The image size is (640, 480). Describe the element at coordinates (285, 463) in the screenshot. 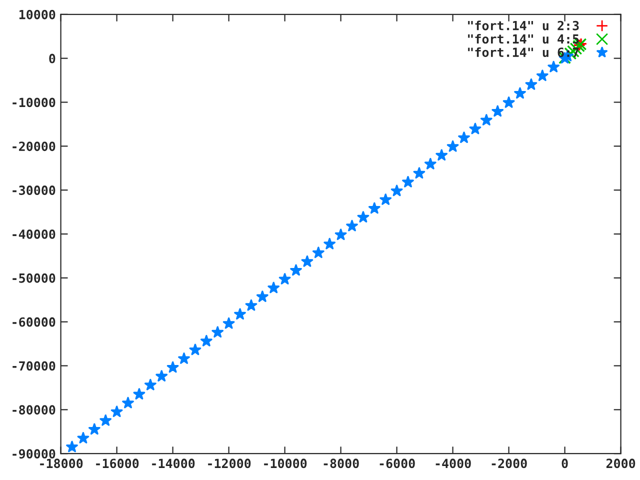

I see `x-tick-label: -10000` at that location.